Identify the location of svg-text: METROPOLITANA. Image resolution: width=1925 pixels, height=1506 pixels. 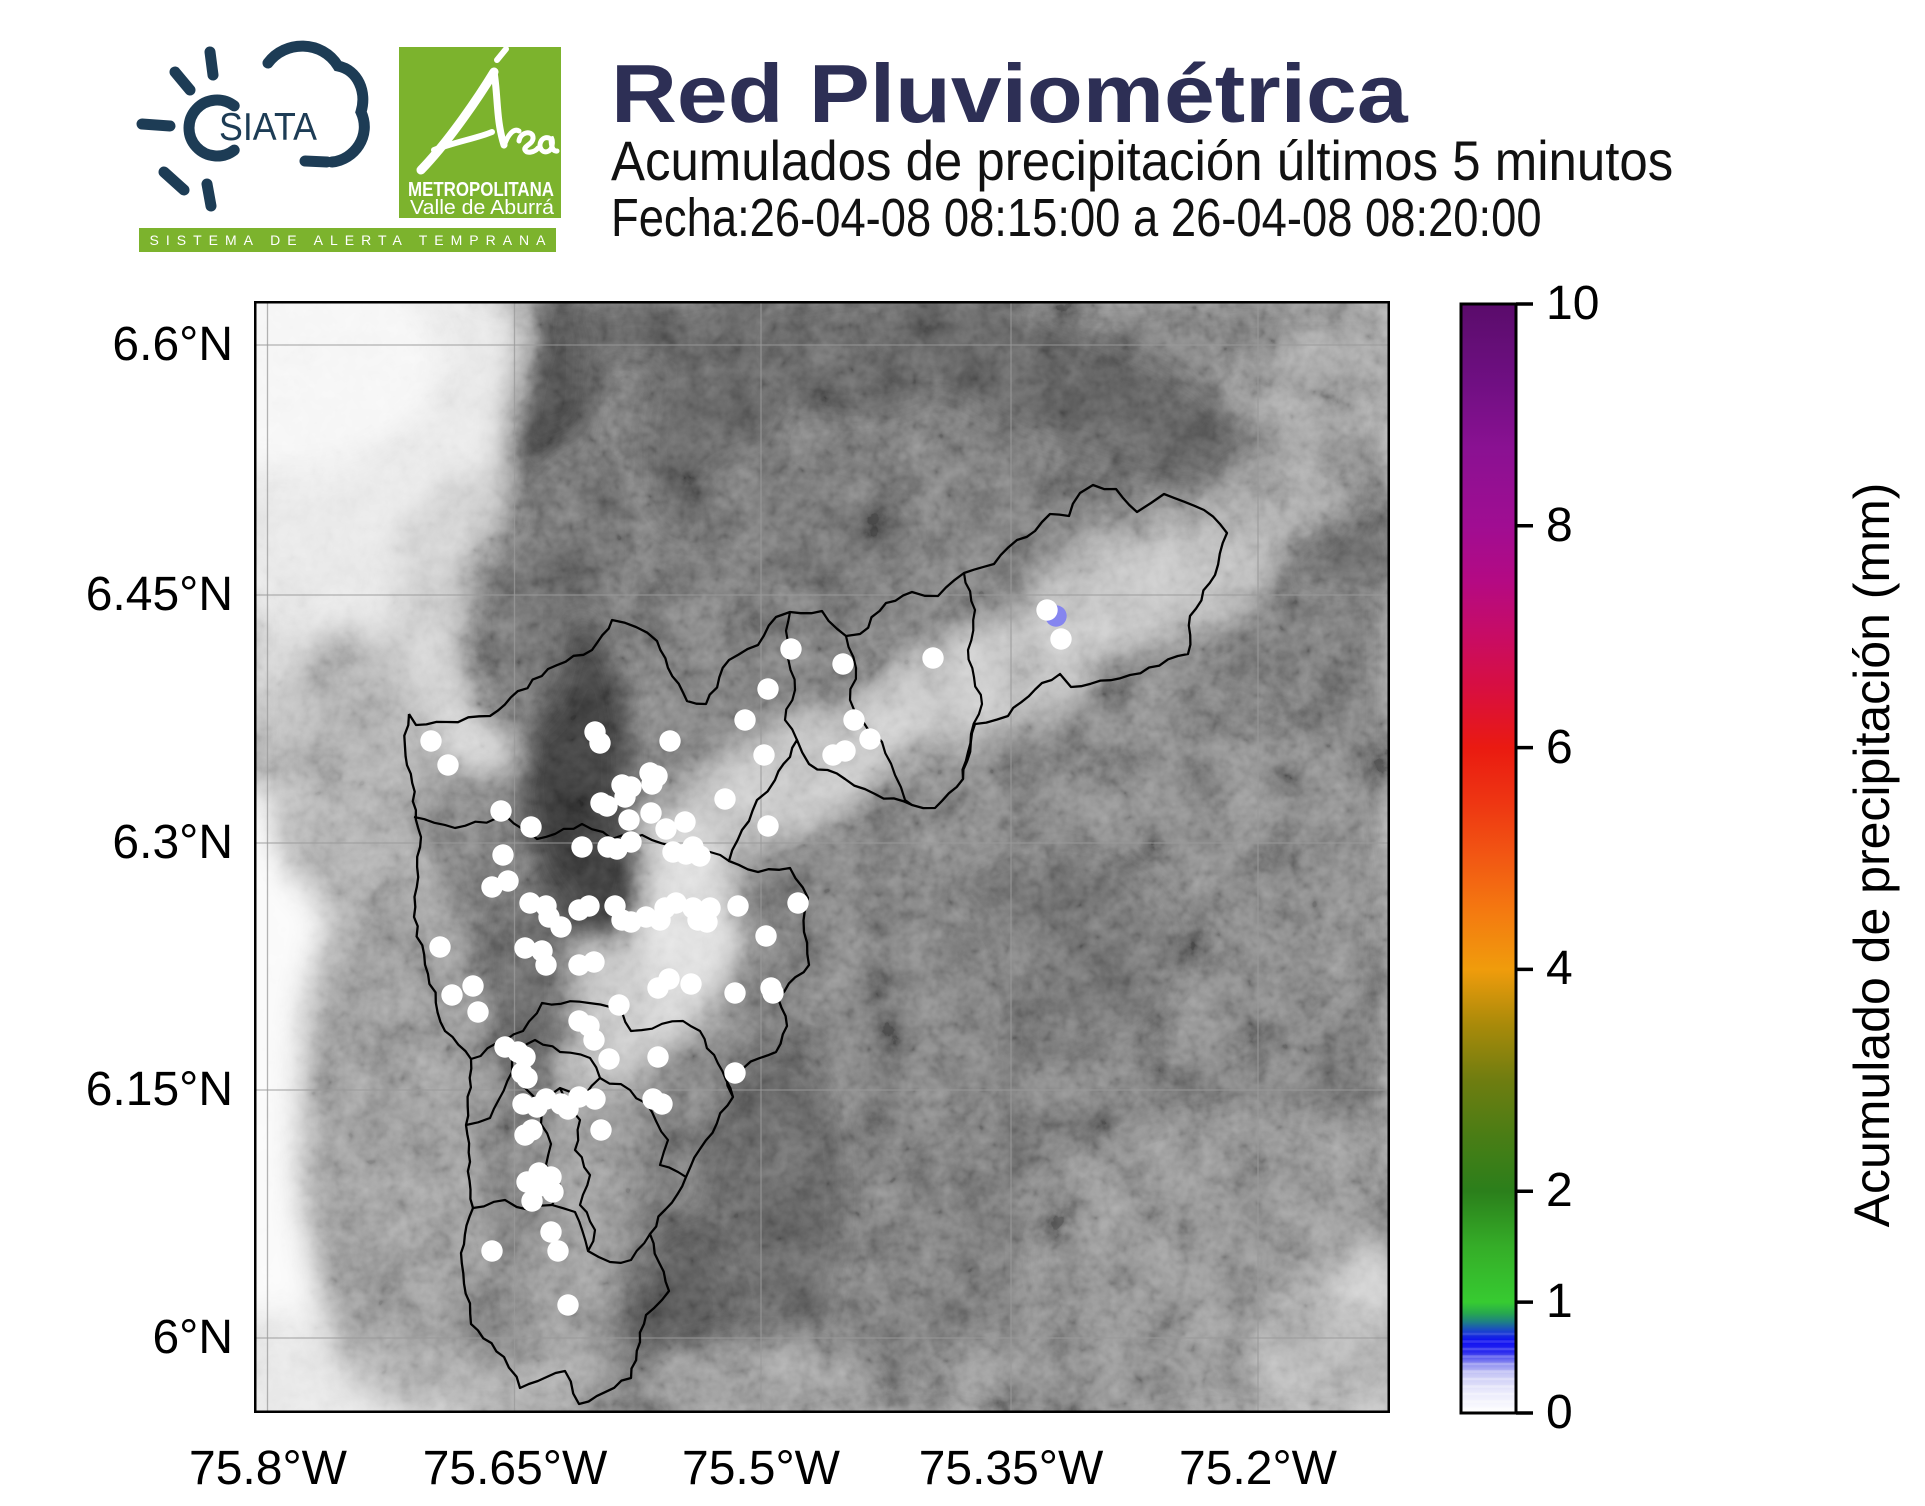
(481, 190).